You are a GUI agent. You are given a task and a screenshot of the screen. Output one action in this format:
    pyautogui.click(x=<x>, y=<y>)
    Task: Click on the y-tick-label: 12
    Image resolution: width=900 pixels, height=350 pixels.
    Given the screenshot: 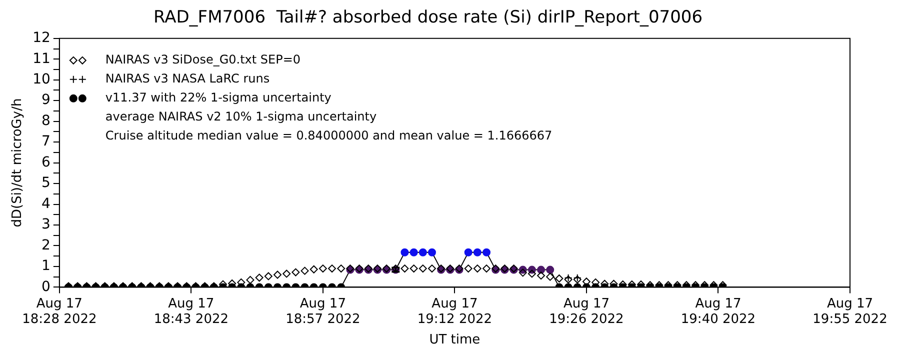 What is the action you would take?
    pyautogui.click(x=41, y=38)
    